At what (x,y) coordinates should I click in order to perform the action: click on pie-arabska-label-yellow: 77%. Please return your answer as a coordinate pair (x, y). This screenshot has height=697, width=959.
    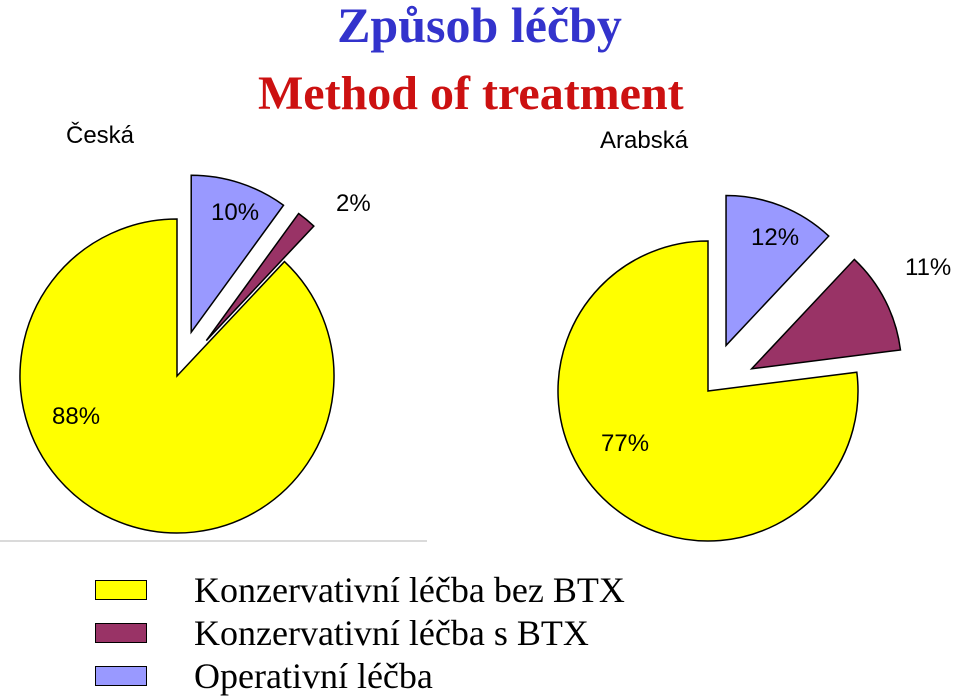
    Looking at the image, I should click on (625, 443).